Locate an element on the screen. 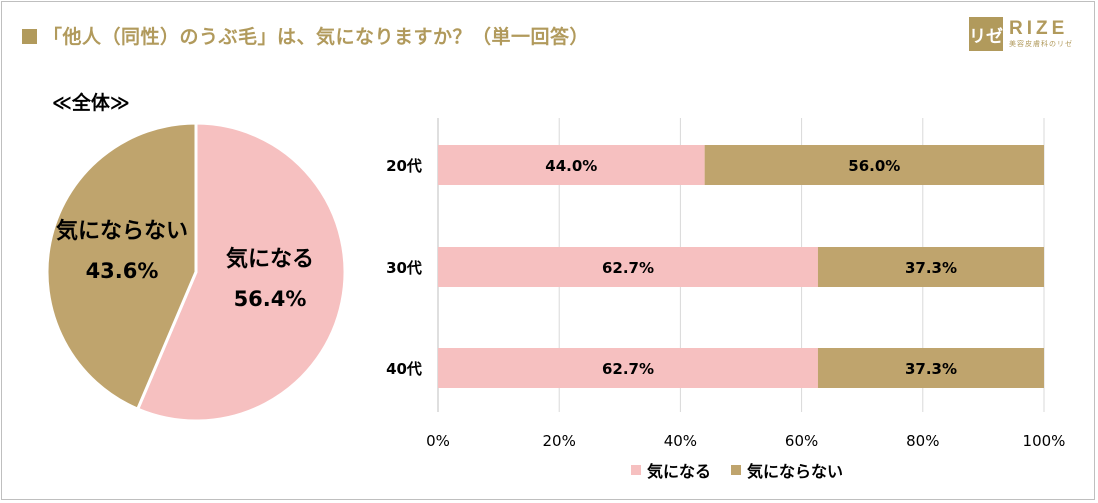 This screenshot has height=503, width=1098. x-tick-label: 100% is located at coordinates (1044, 441).